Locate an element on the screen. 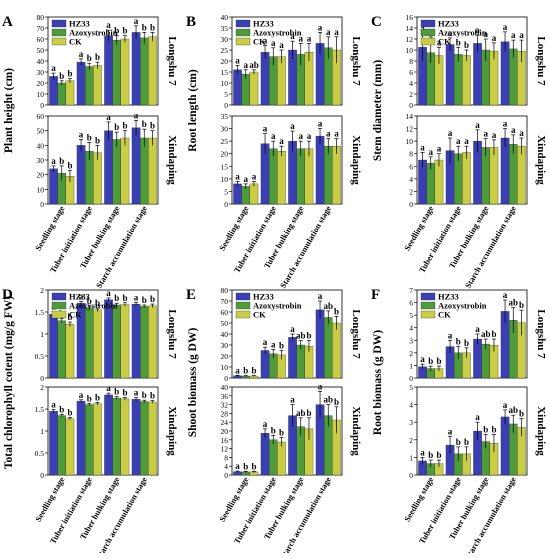 Image resolution: width=550 pixels, height=558 pixels. y-tick-label: 2 is located at coordinates (411, 353).